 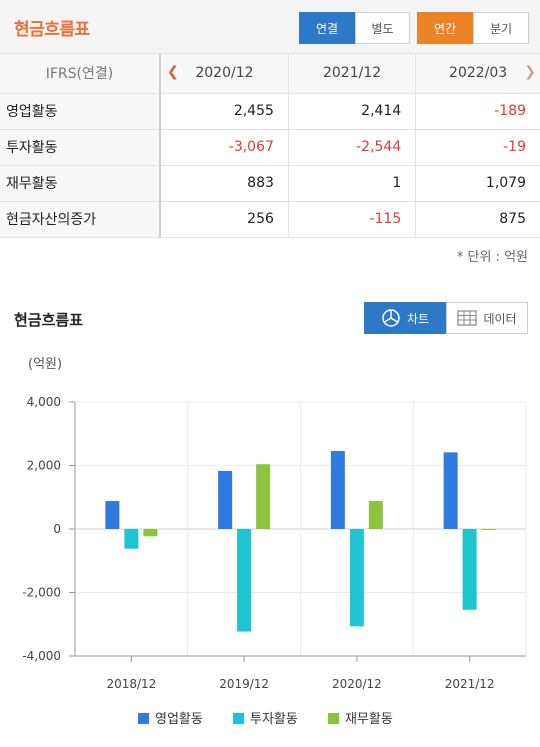 What do you see at coordinates (80, 111) in the screenshot?
I see `row-label: 영업활동` at bounding box center [80, 111].